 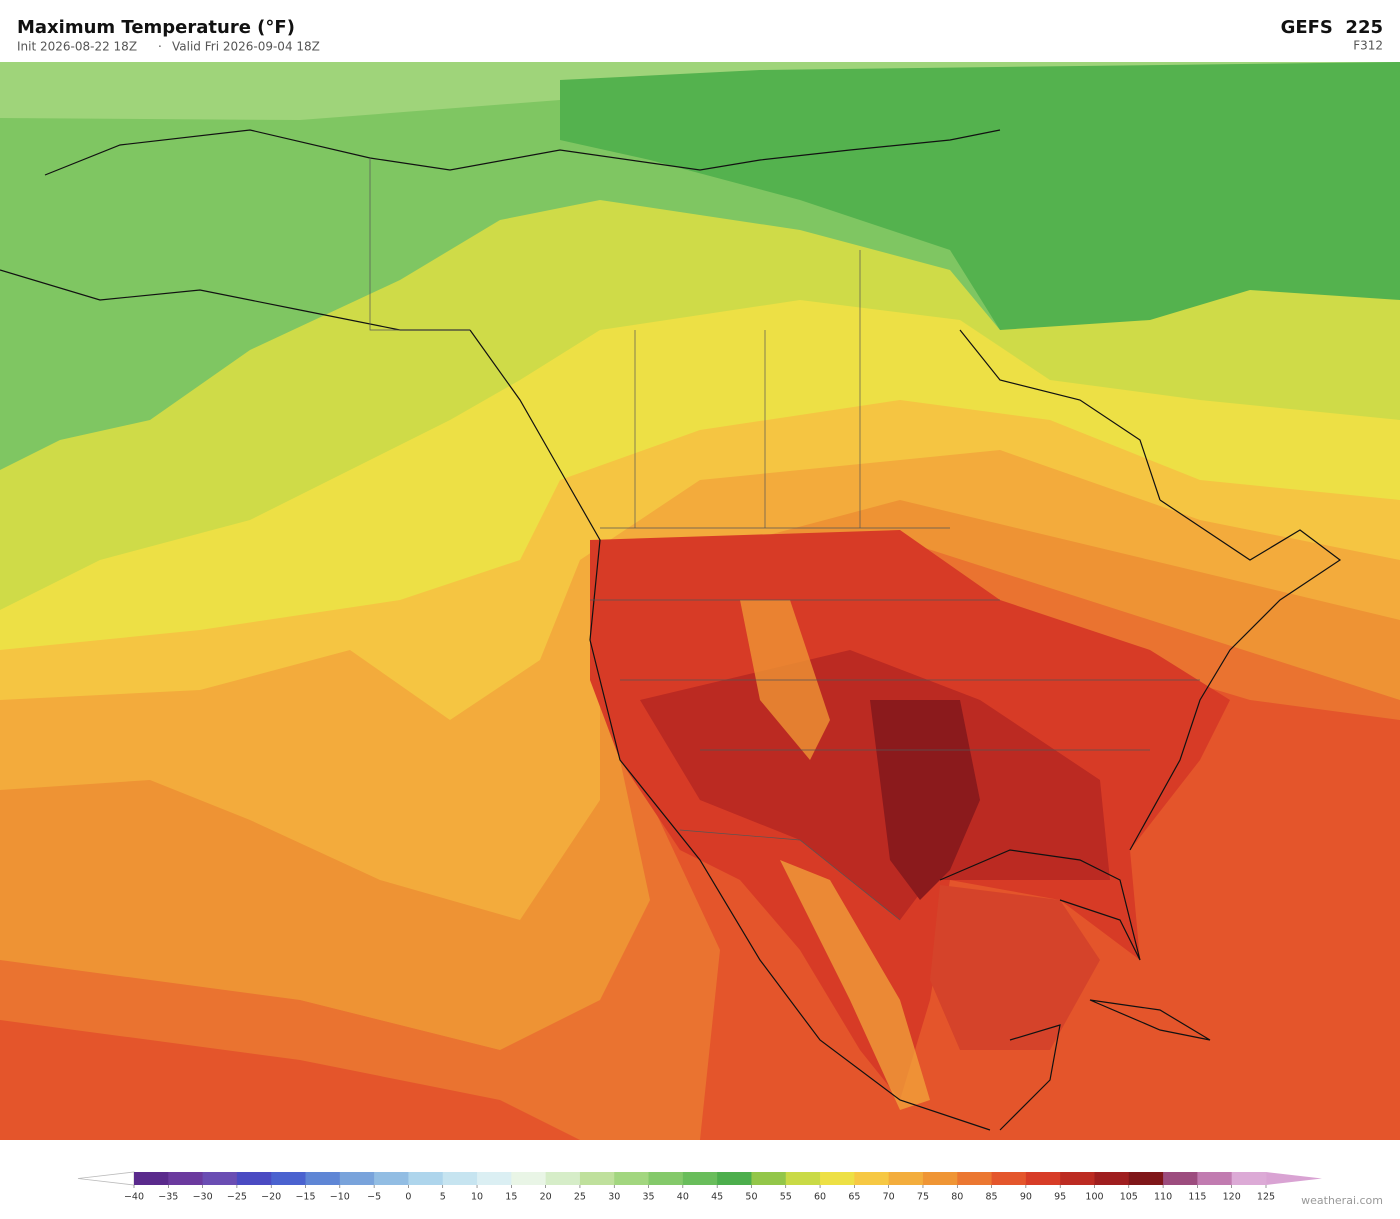 What do you see at coordinates (237, 1197) in the screenshot?
I see `colorbar-tick-label: −25` at bounding box center [237, 1197].